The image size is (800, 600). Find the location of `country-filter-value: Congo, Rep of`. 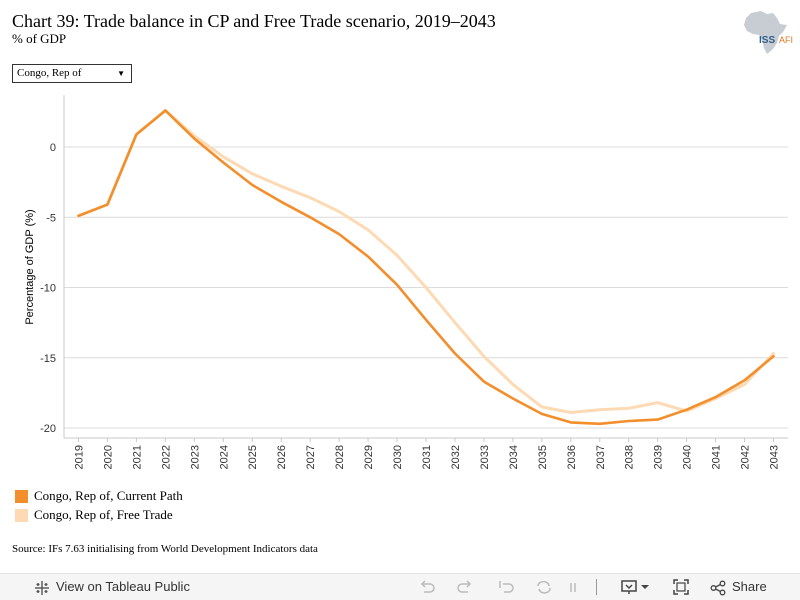

country-filter-value: Congo, Rep of is located at coordinates (49, 73).